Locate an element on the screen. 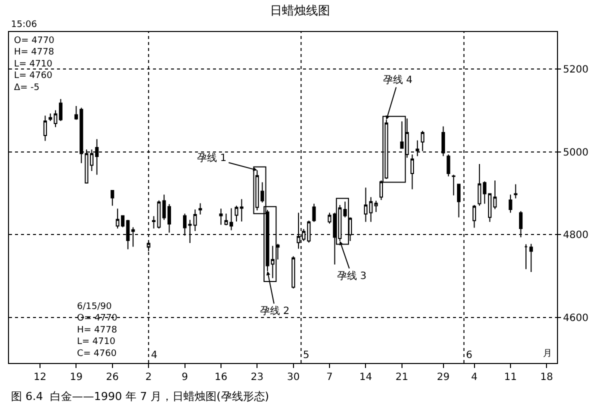 The image size is (600, 417). x-tick-label: 16 is located at coordinates (221, 377).